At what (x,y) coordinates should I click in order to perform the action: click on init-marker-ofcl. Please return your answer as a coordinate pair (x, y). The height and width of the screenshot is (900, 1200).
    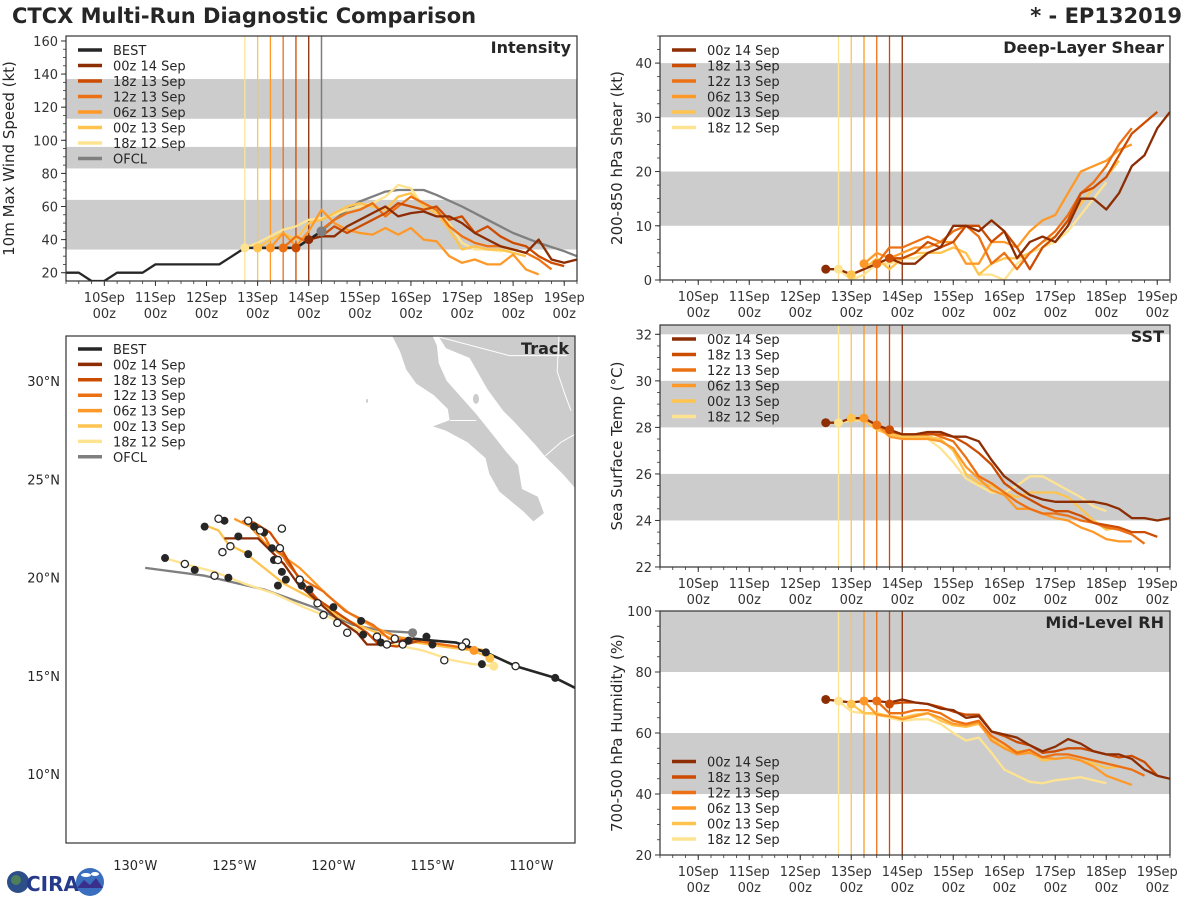
    Looking at the image, I should click on (321, 231).